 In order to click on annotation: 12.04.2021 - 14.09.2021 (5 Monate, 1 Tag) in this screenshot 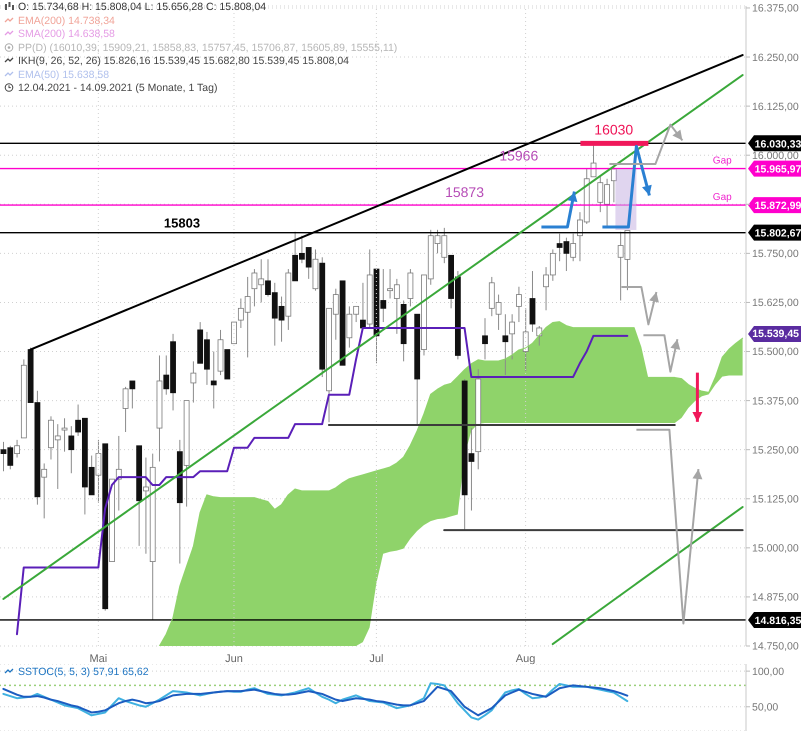, I will do `click(117, 89)`.